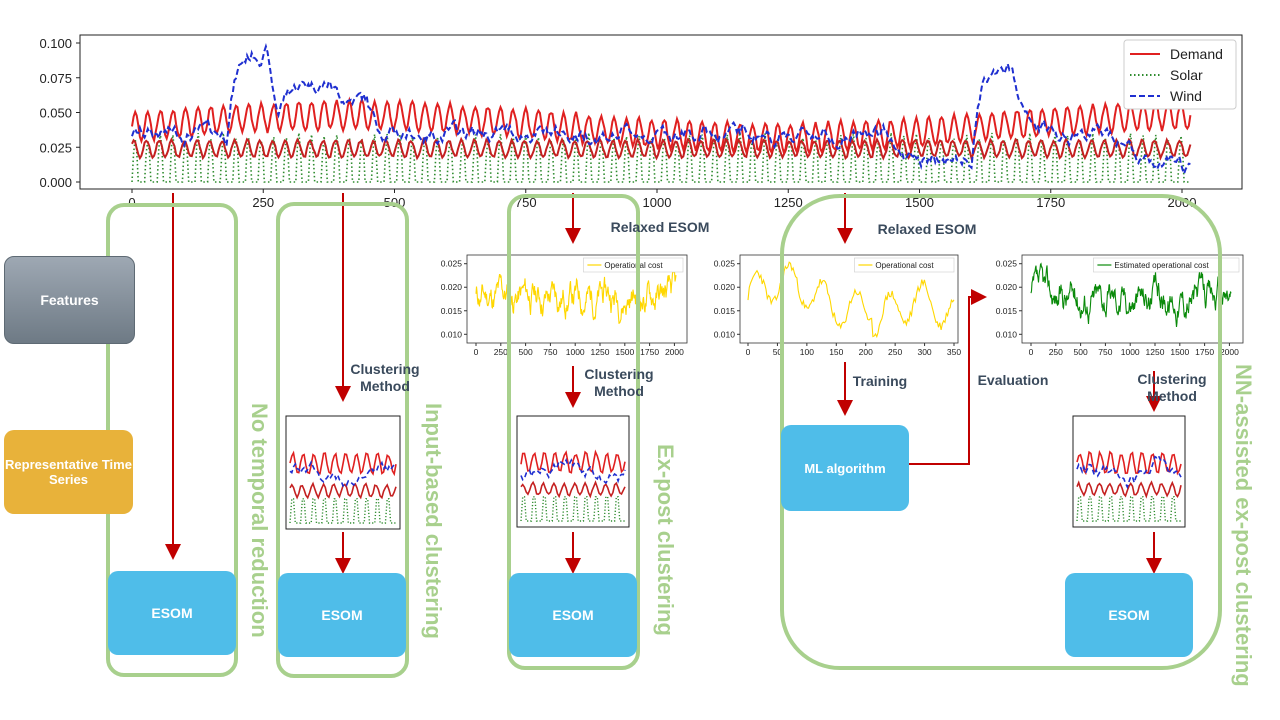  I want to click on frame-ex-post, so click(573, 432).